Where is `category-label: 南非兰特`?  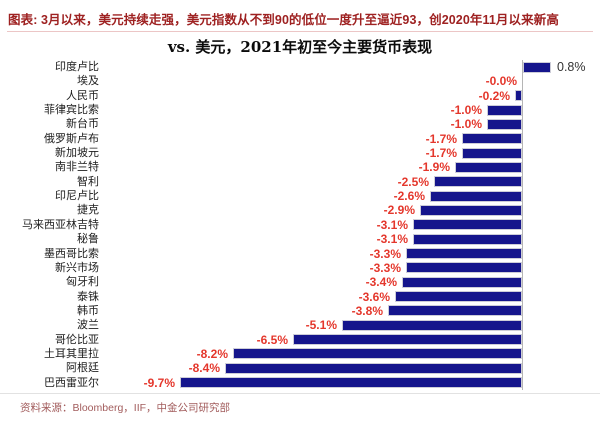 category-label: 南非兰特 is located at coordinates (77, 167).